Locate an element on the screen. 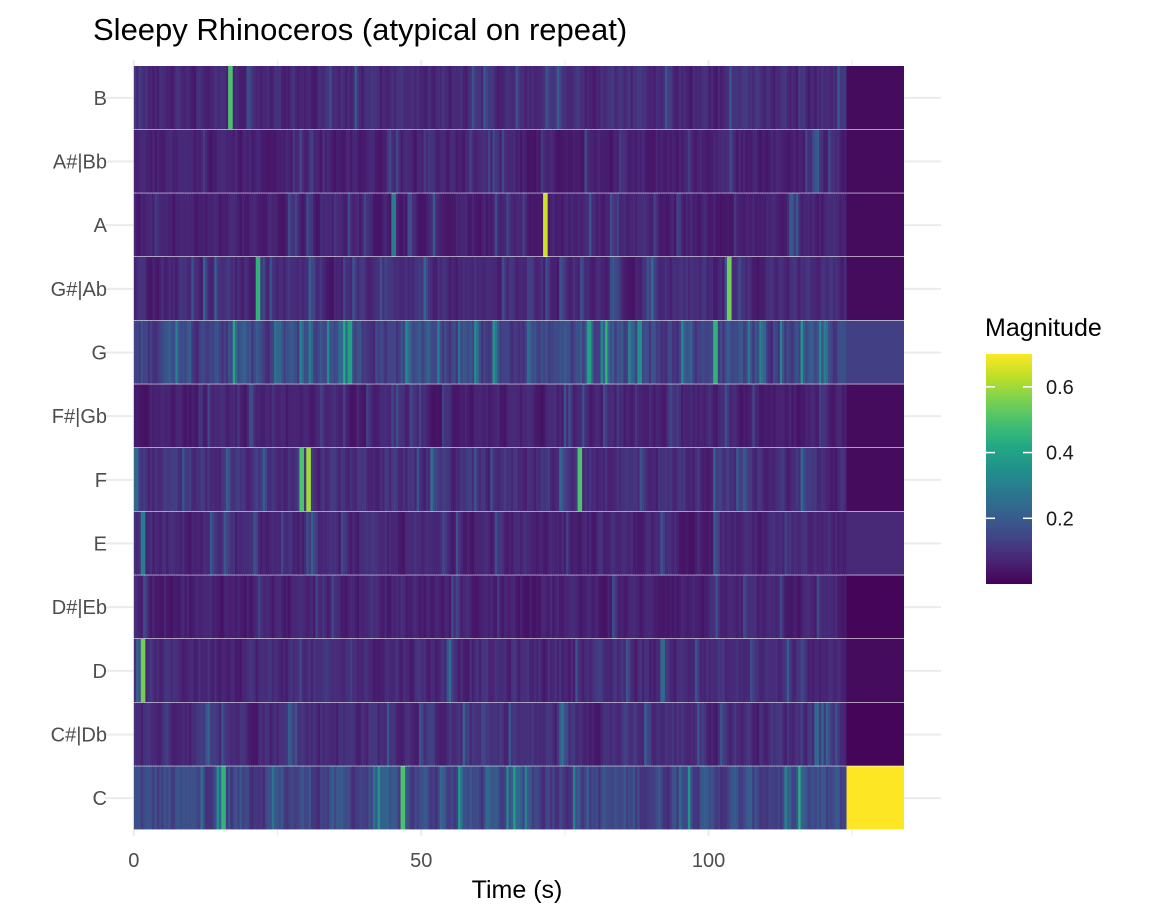 The height and width of the screenshot is (921, 1152). y-tick-label: E is located at coordinates (100, 545).